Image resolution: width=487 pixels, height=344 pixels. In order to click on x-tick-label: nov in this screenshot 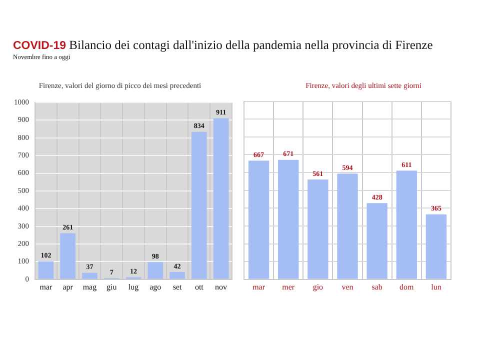, I will do `click(221, 287)`.